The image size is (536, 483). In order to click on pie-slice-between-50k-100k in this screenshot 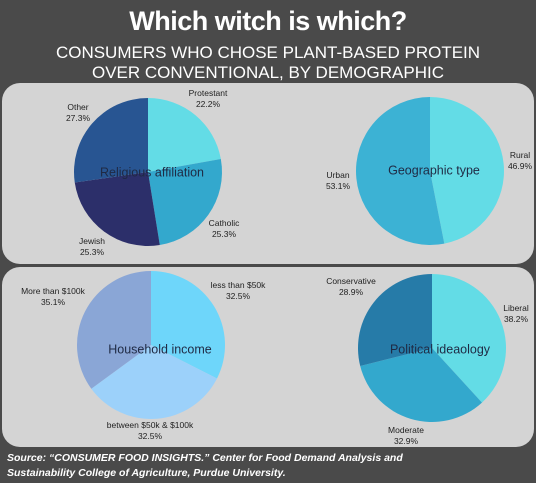, I will do `click(154, 382)`.